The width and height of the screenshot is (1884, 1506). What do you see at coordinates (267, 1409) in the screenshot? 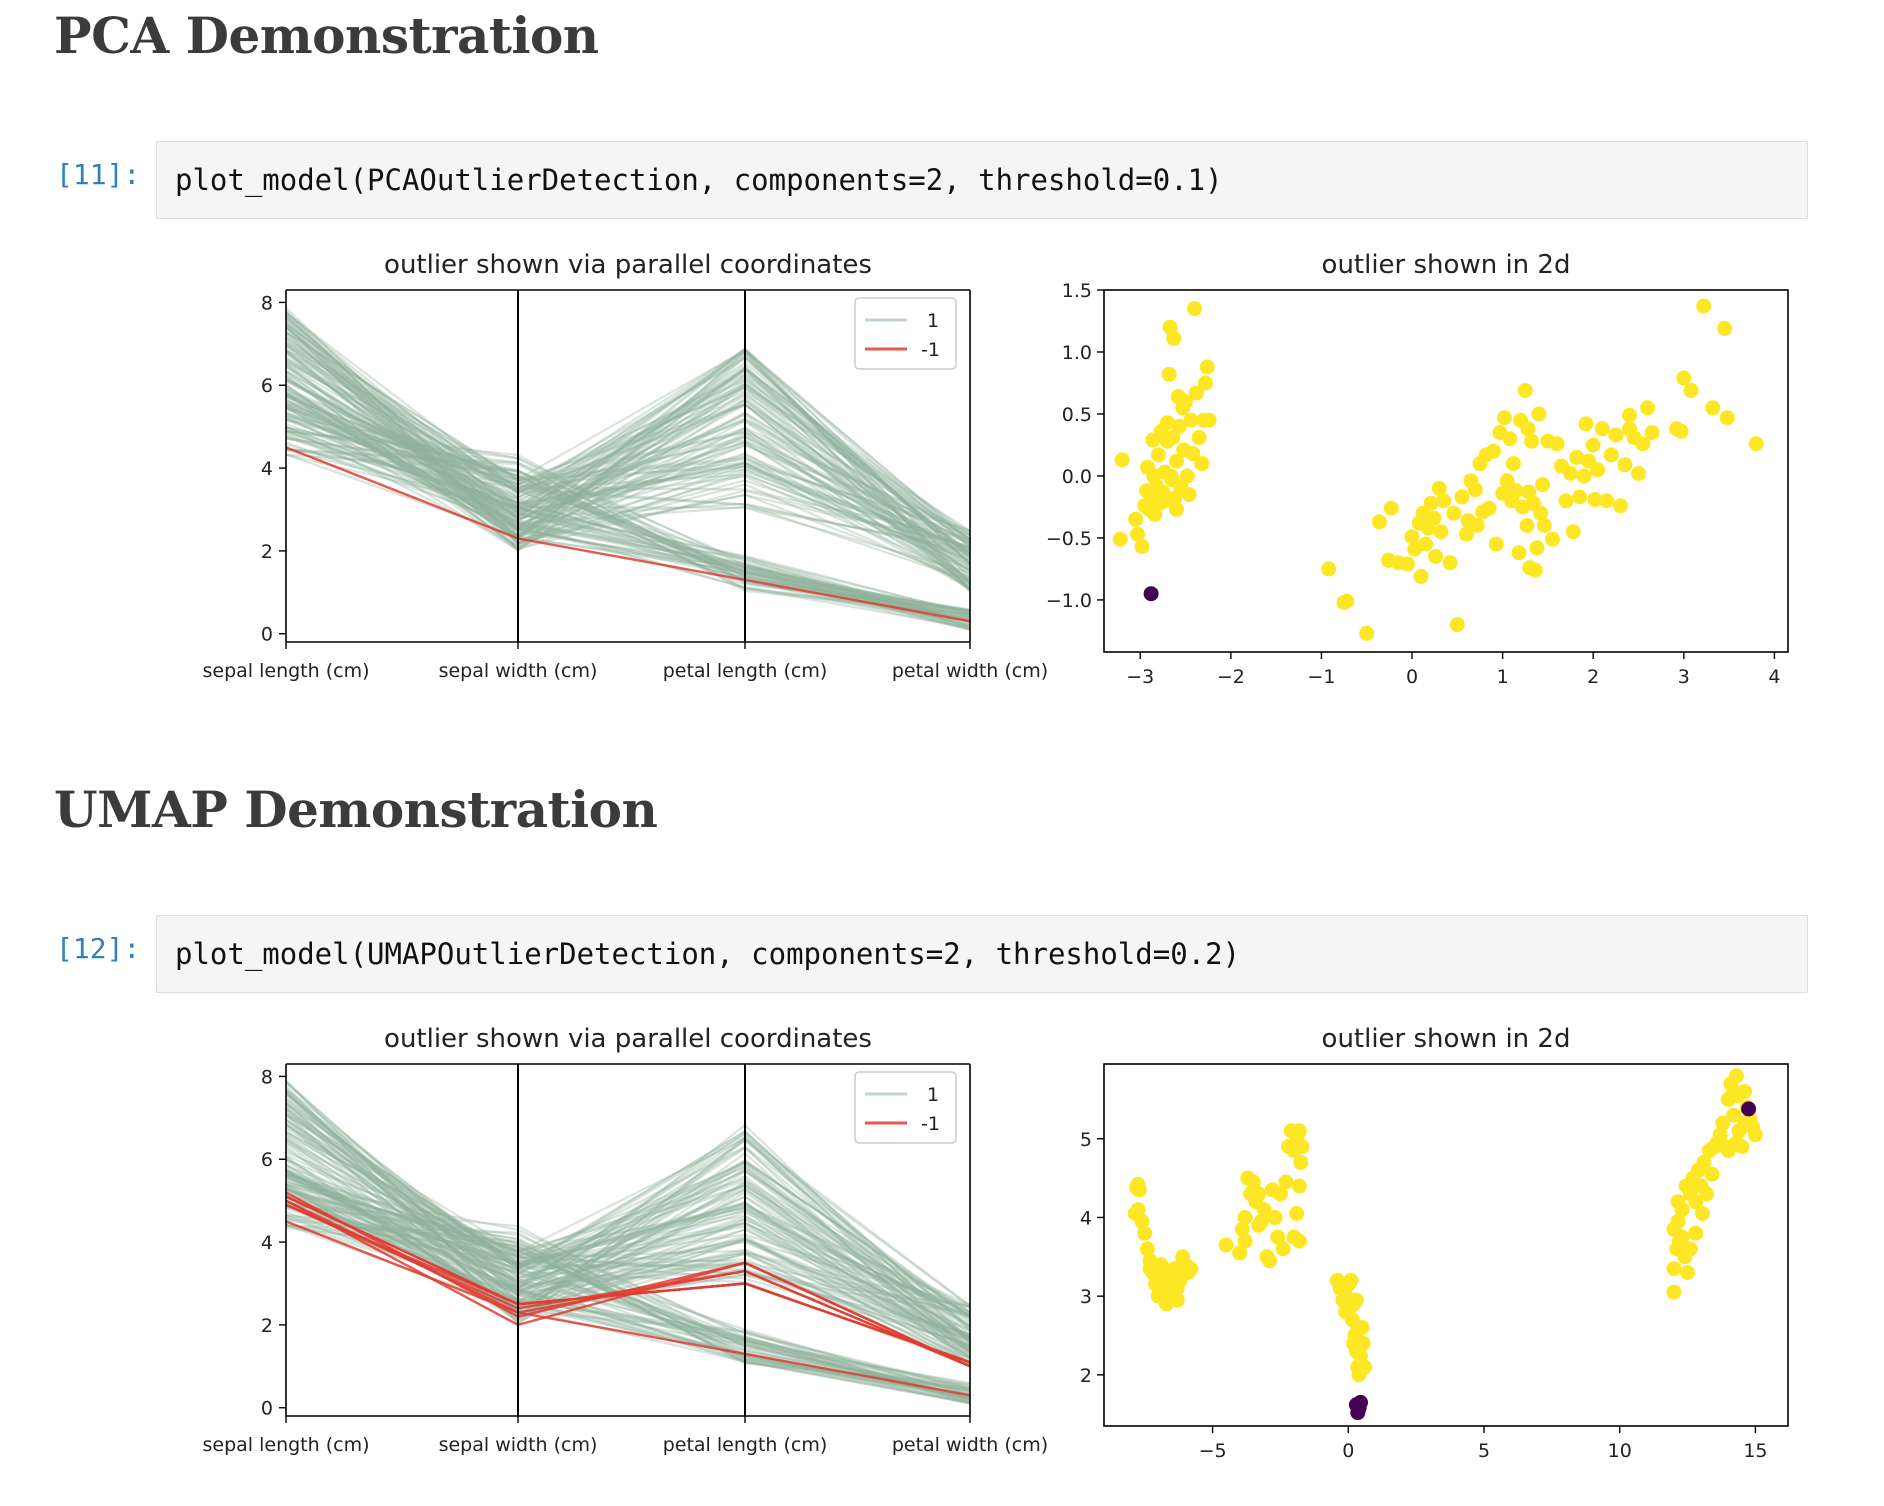
I see `y-tick-label: 0` at bounding box center [267, 1409].